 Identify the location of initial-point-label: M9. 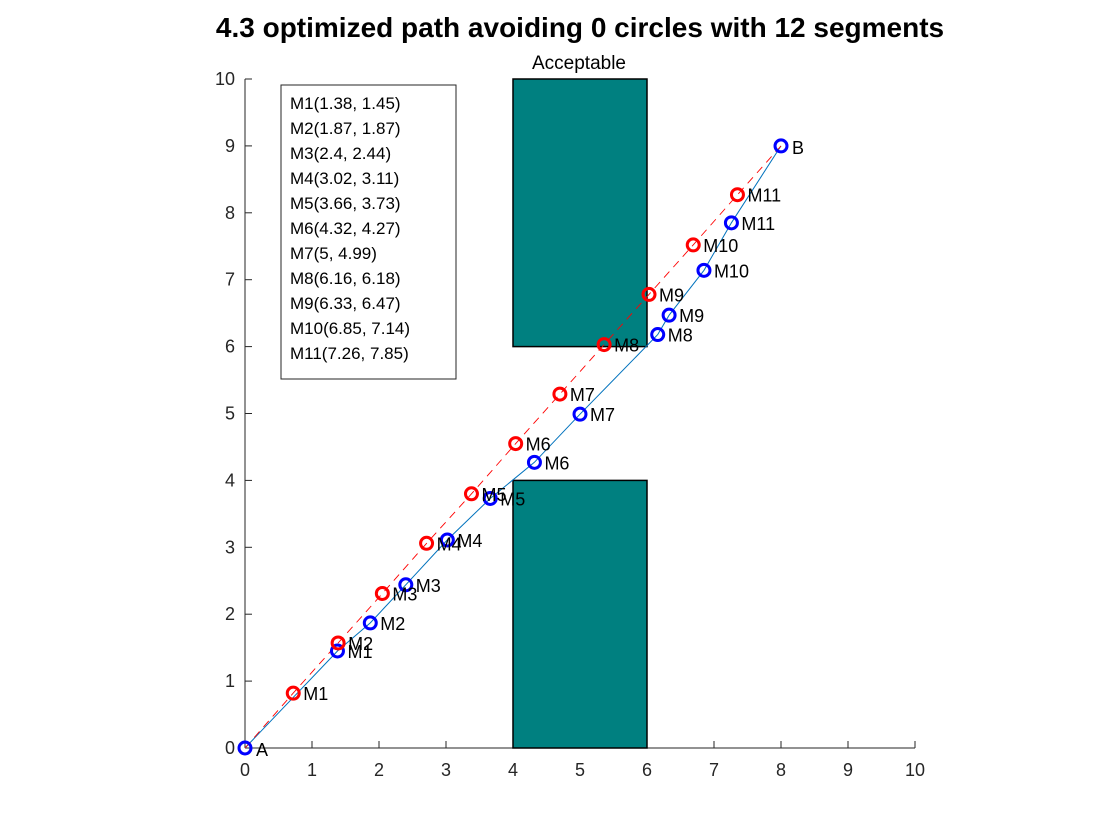
(671, 295).